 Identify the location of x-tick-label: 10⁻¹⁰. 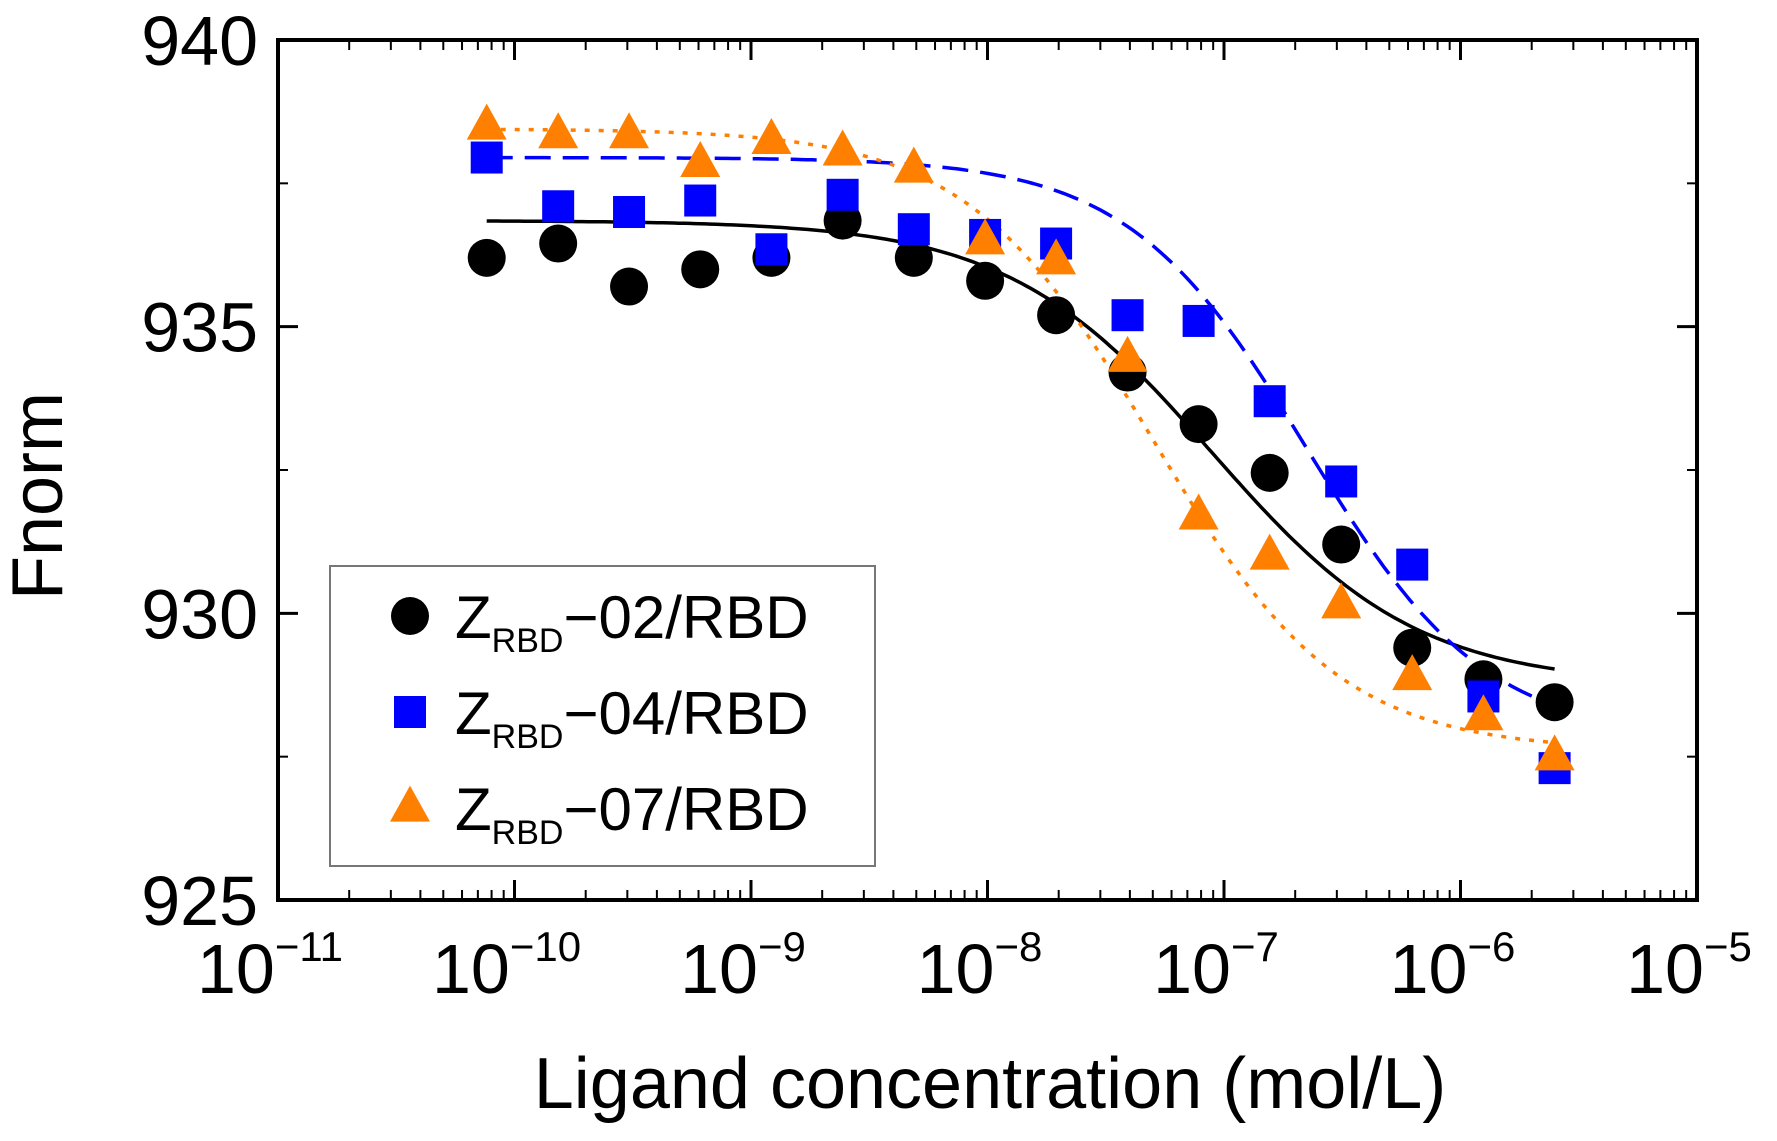
(506, 965).